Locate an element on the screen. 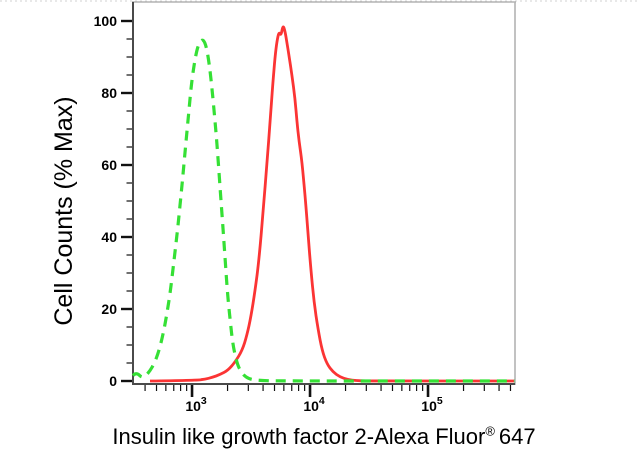 This screenshot has width=640, height=459. x-axis-ticks: 10³ 10⁴ 10⁵ is located at coordinates (328, 399).